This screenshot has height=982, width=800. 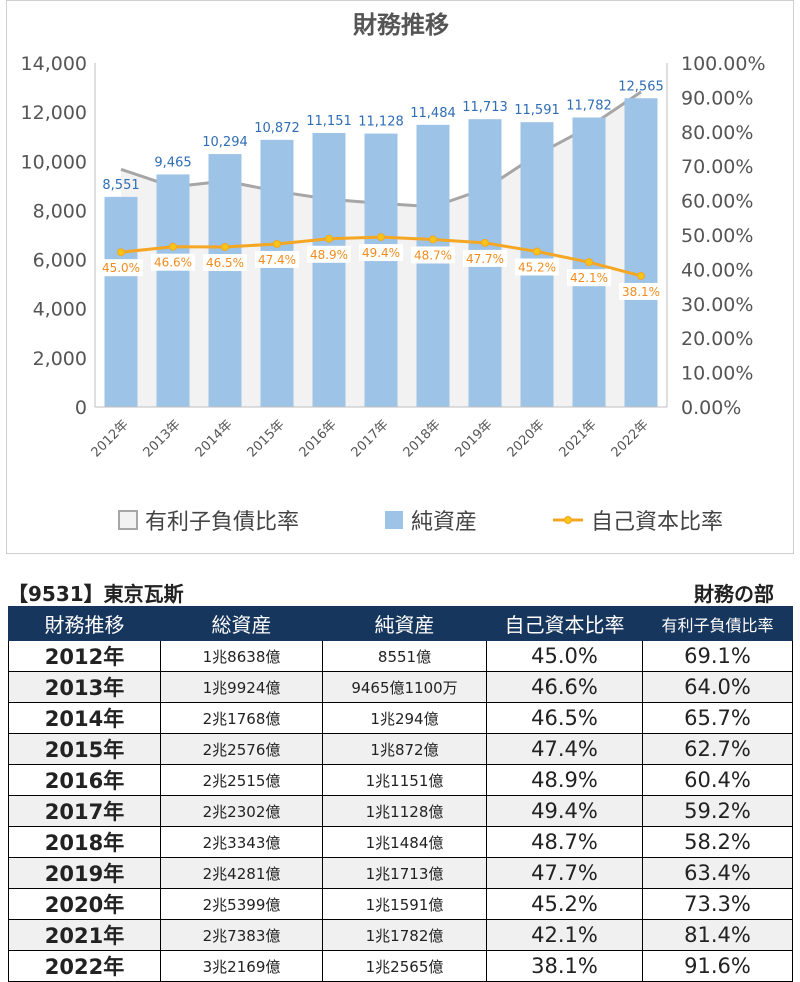 I want to click on cell-total-assets: 2兆5399億, so click(x=241, y=904).